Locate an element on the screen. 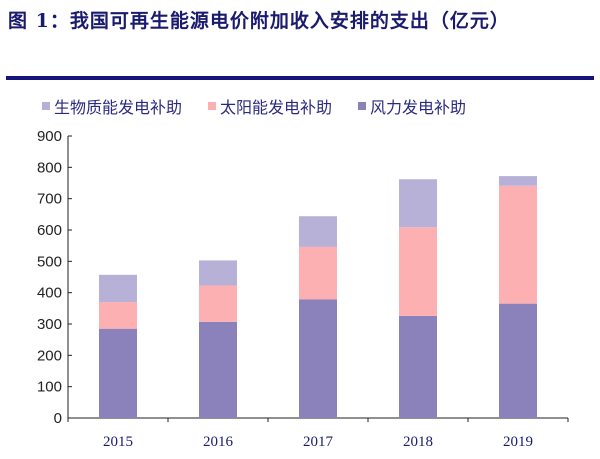 Image resolution: width=600 pixels, height=459 pixels. title-divider is located at coordinates (300, 78).